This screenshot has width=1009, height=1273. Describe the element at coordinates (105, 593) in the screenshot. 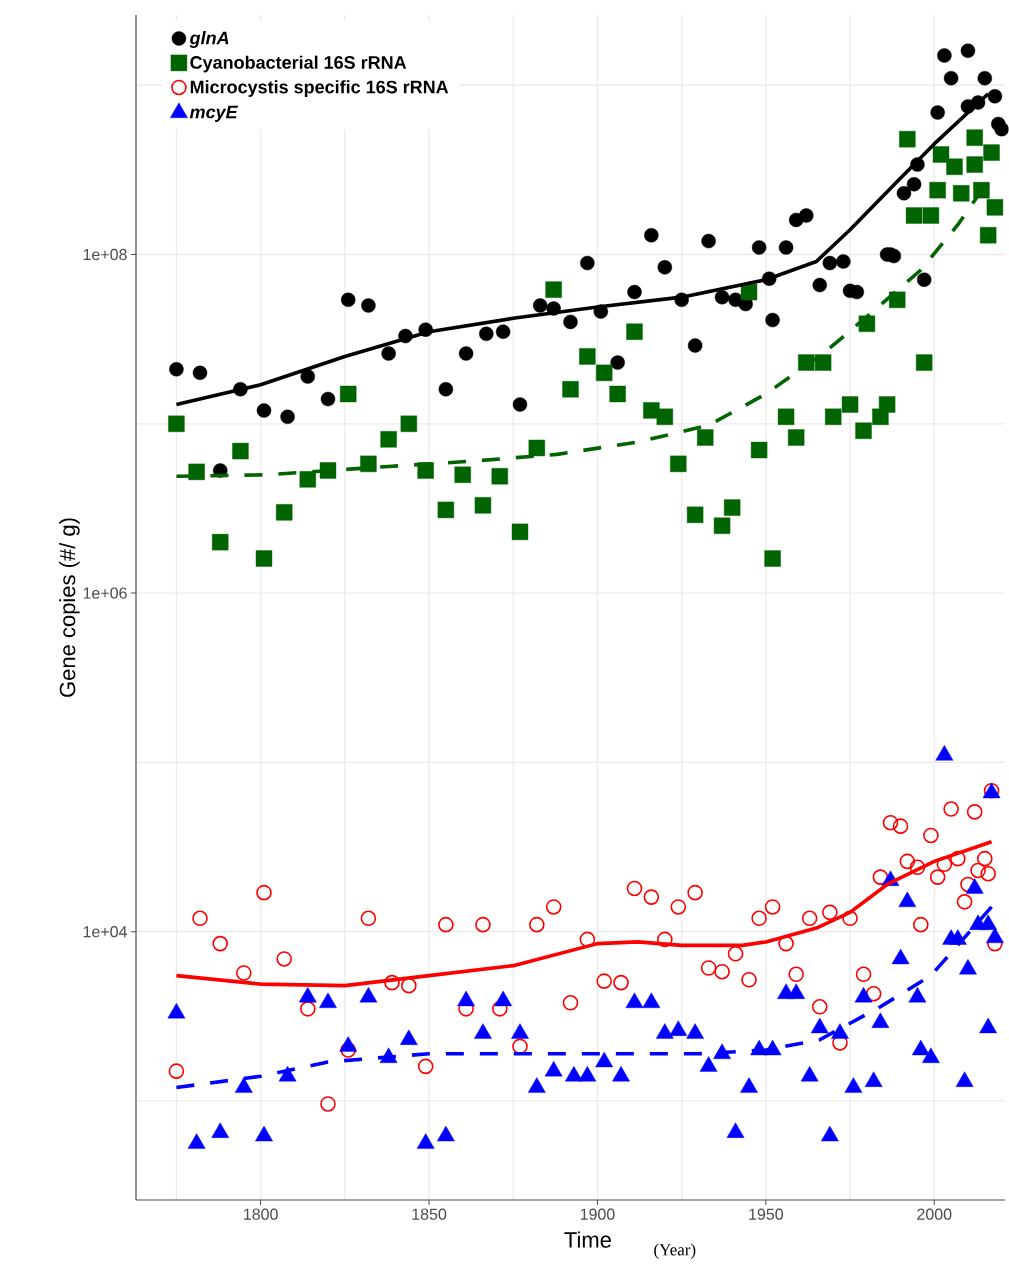

I see `y-tick-label: 1e+06` at that location.